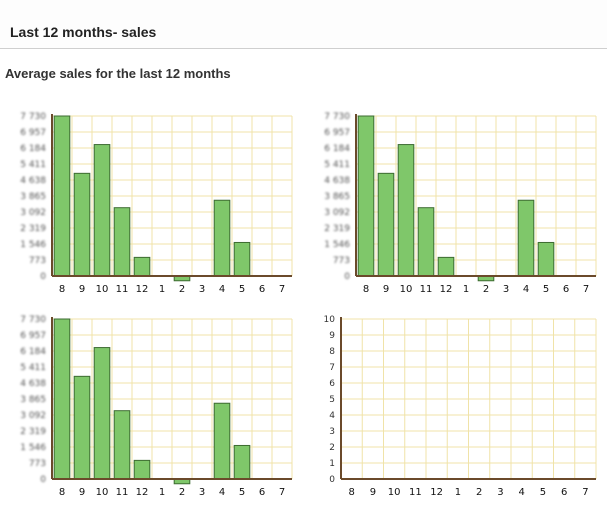 This screenshot has height=511, width=607. I want to click on y-tick-label: 6, so click(332, 384).